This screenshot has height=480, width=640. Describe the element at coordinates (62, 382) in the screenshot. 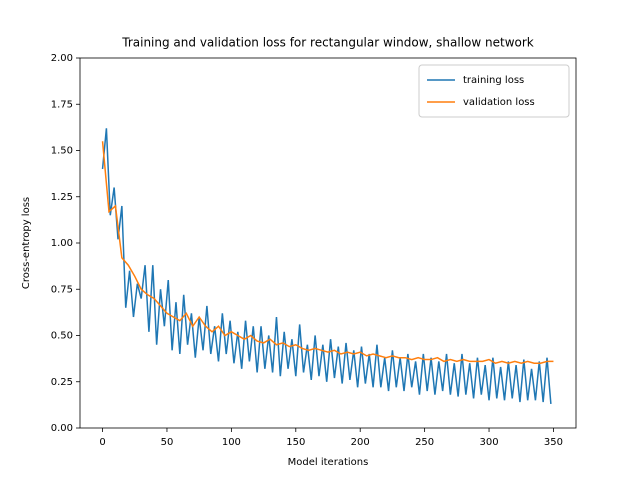

I see `y-tick-label: 0.25` at that location.